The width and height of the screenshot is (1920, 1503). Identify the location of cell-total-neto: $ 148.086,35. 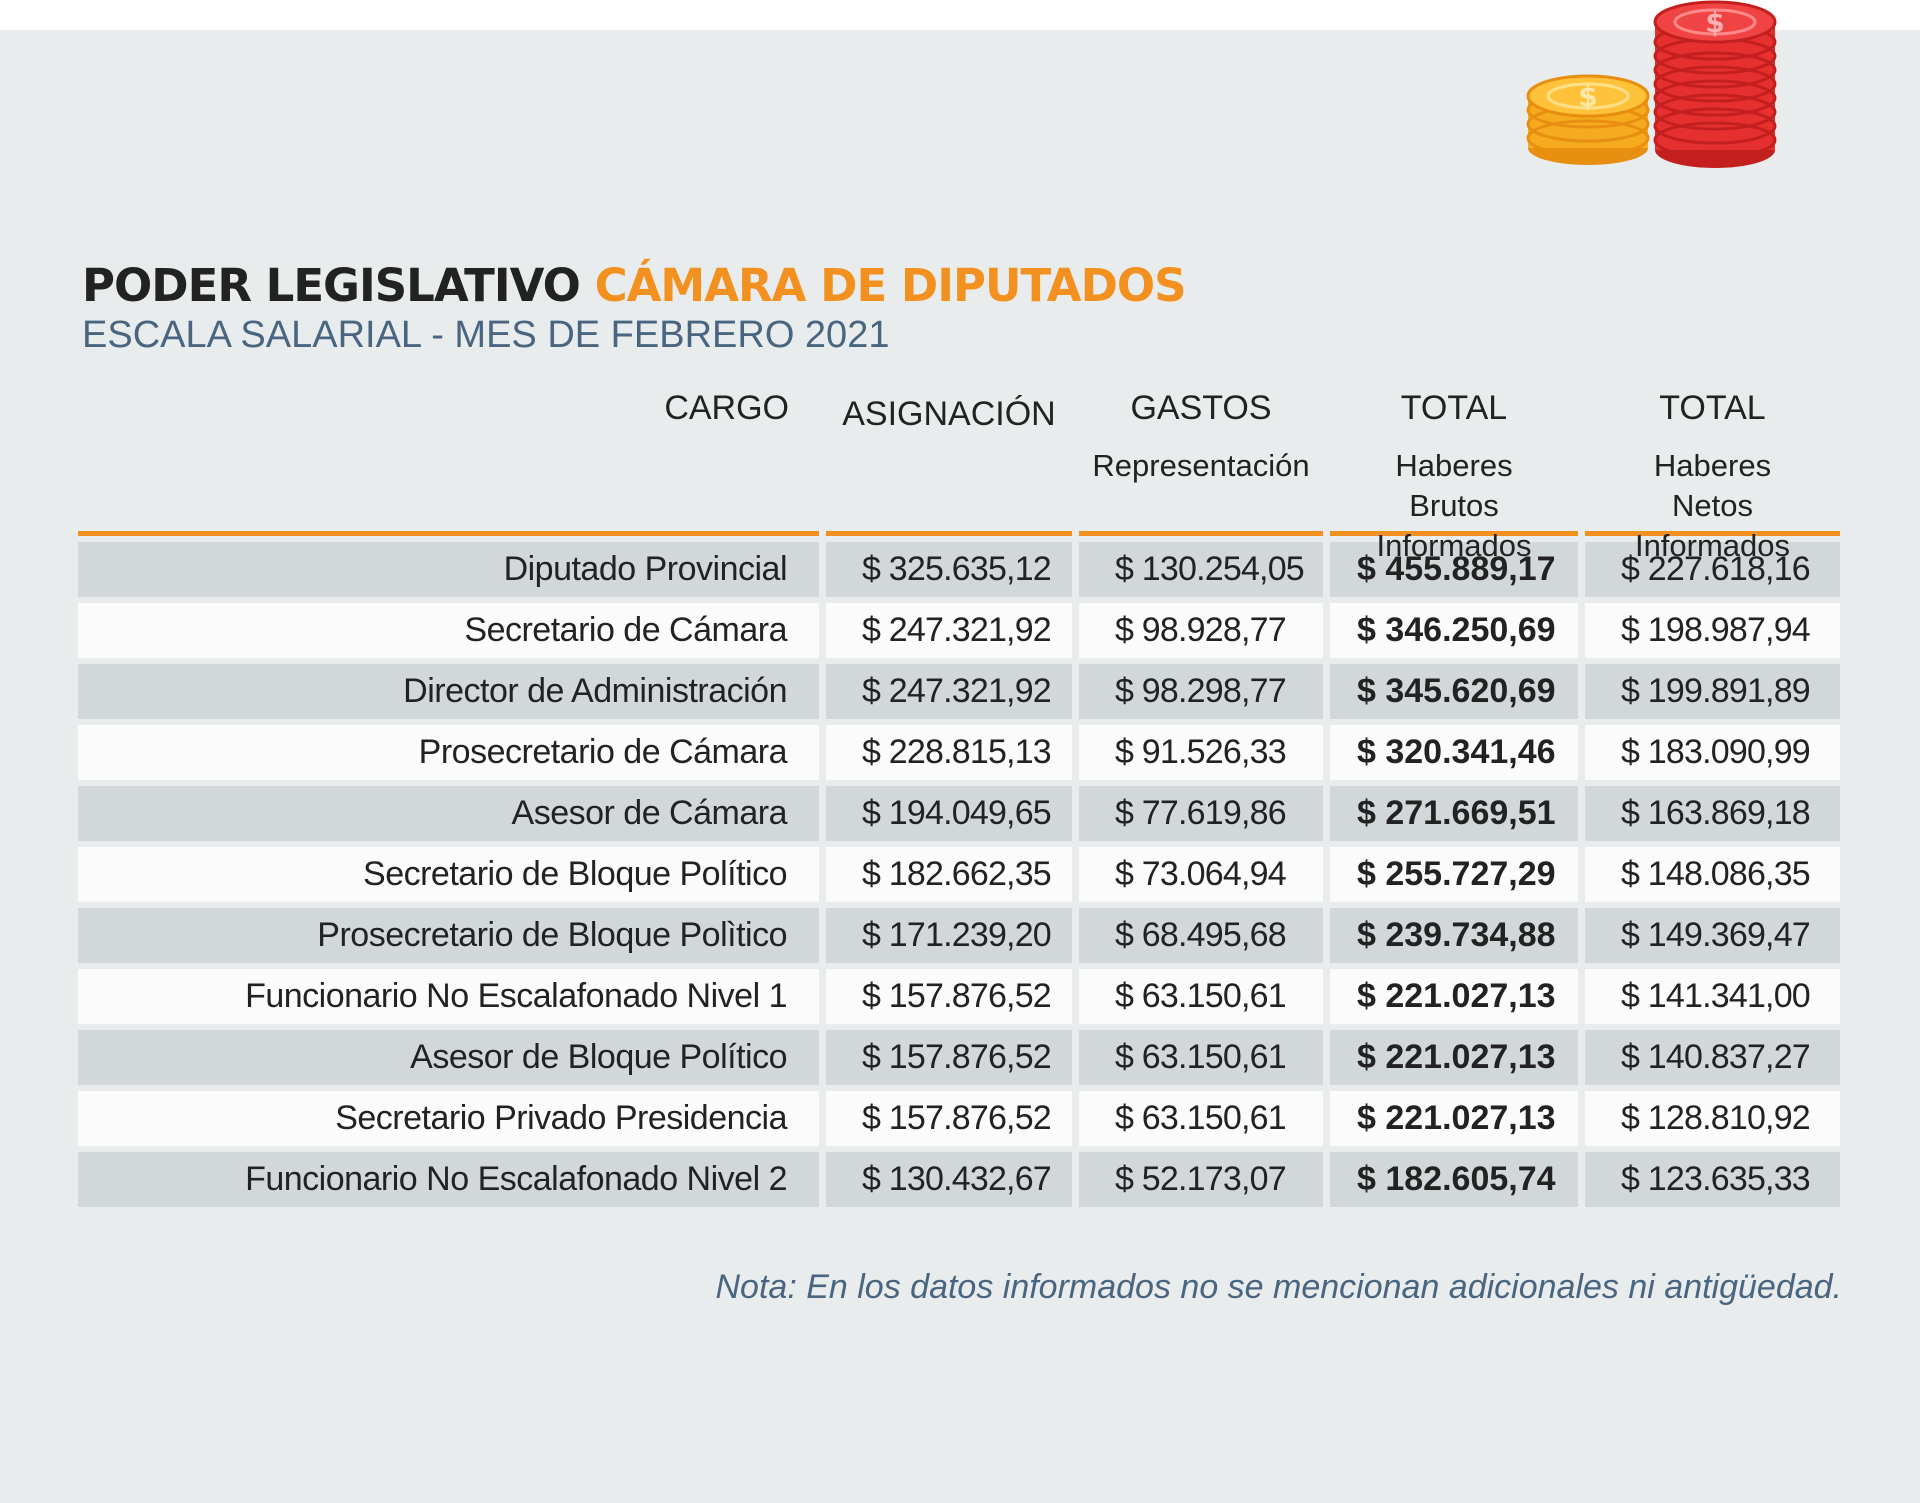
(1712, 874).